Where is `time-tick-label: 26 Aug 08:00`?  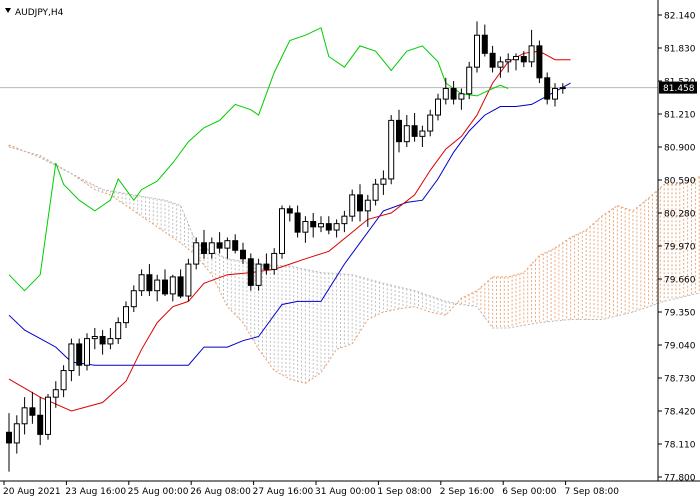
time-tick-label: 26 Aug 08:00 is located at coordinates (220, 492).